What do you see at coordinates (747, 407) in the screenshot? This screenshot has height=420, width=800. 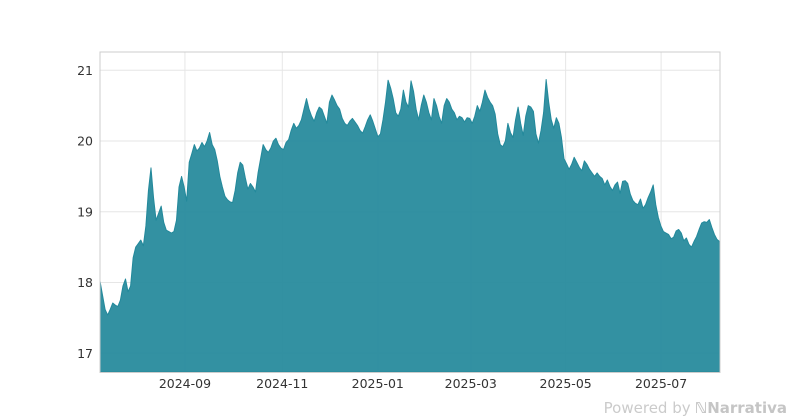 I see `narrativa-link: Narrativa` at bounding box center [747, 407].